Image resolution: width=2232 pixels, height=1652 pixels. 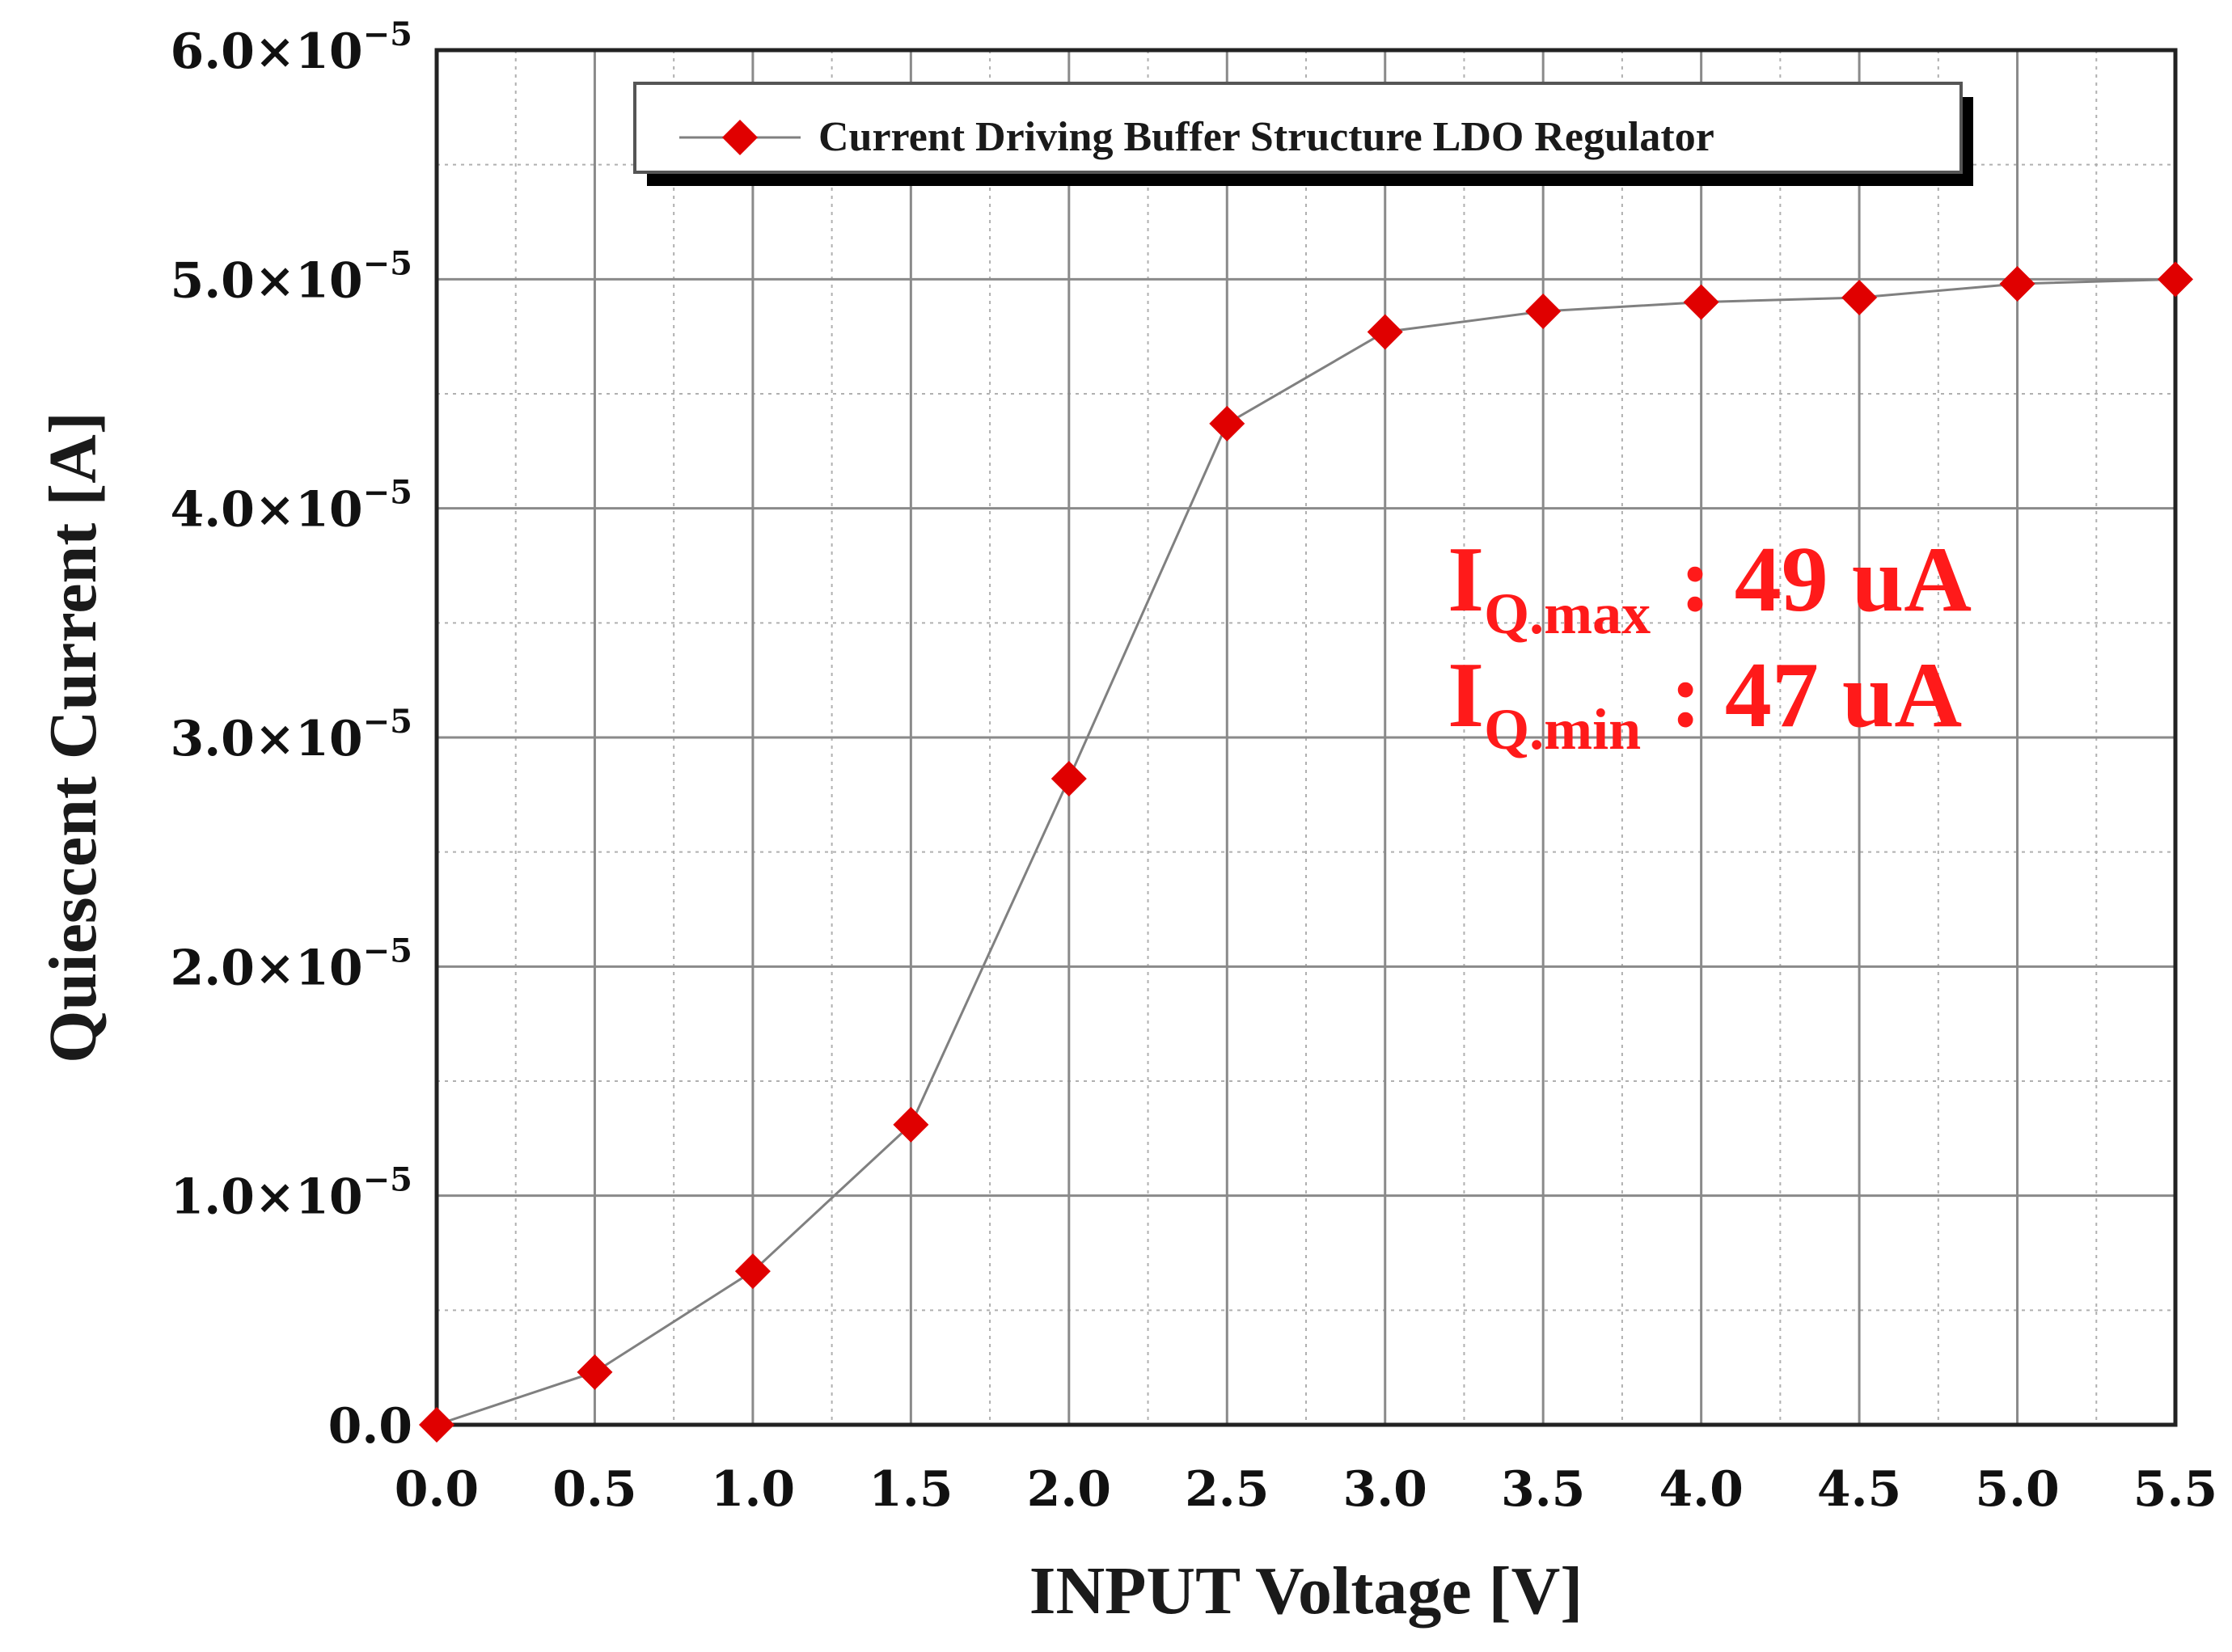 I want to click on x-axis-tick-labels: 0.0 0.5 1.0 1.5 2.0 2.5 3.0 3.5 4.0 4.5 5.0 5.5, so click(x=1306, y=1489).